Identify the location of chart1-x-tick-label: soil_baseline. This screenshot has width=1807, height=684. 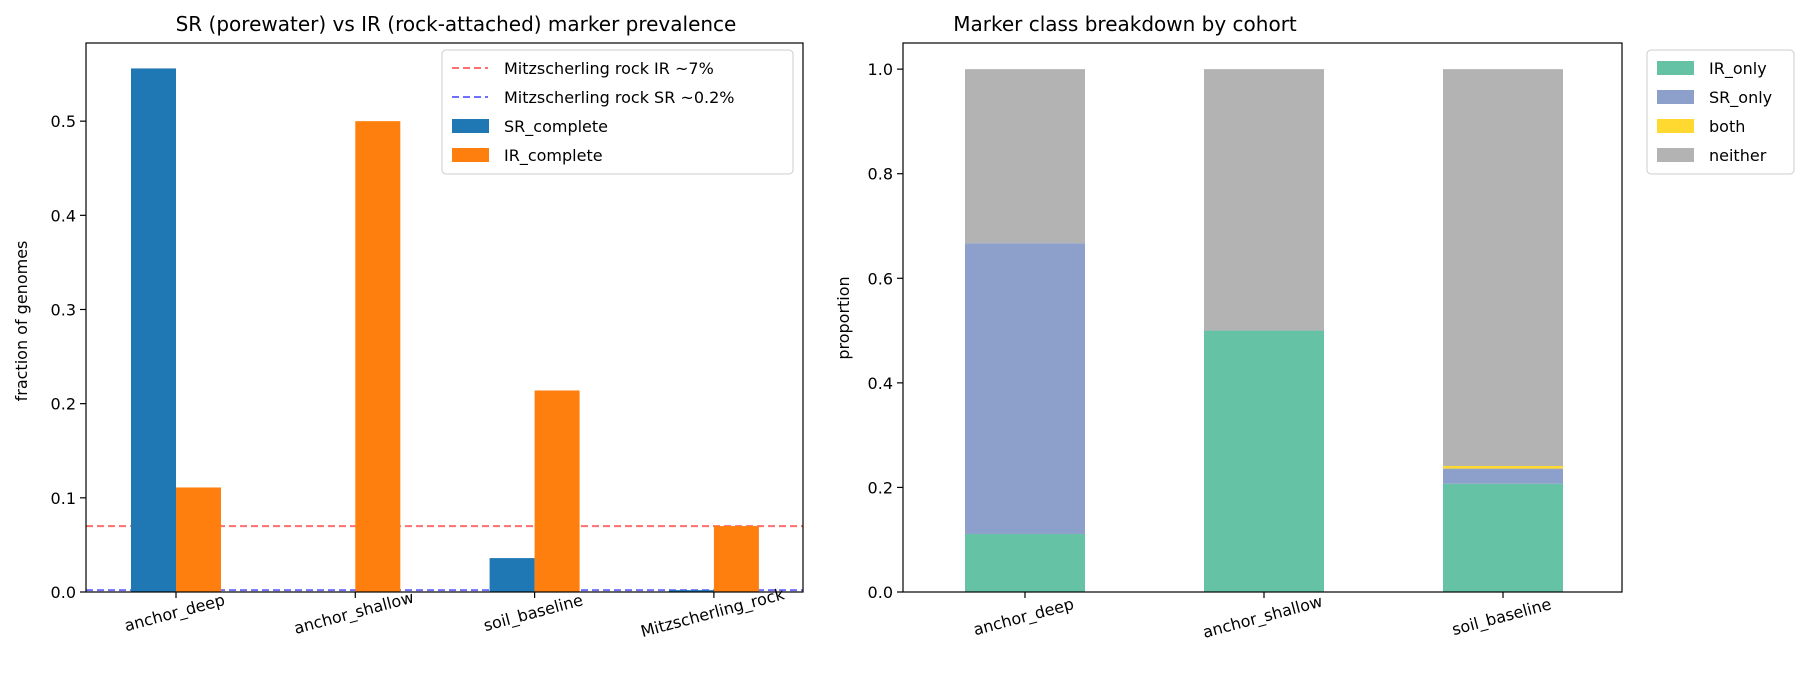
(533, 613).